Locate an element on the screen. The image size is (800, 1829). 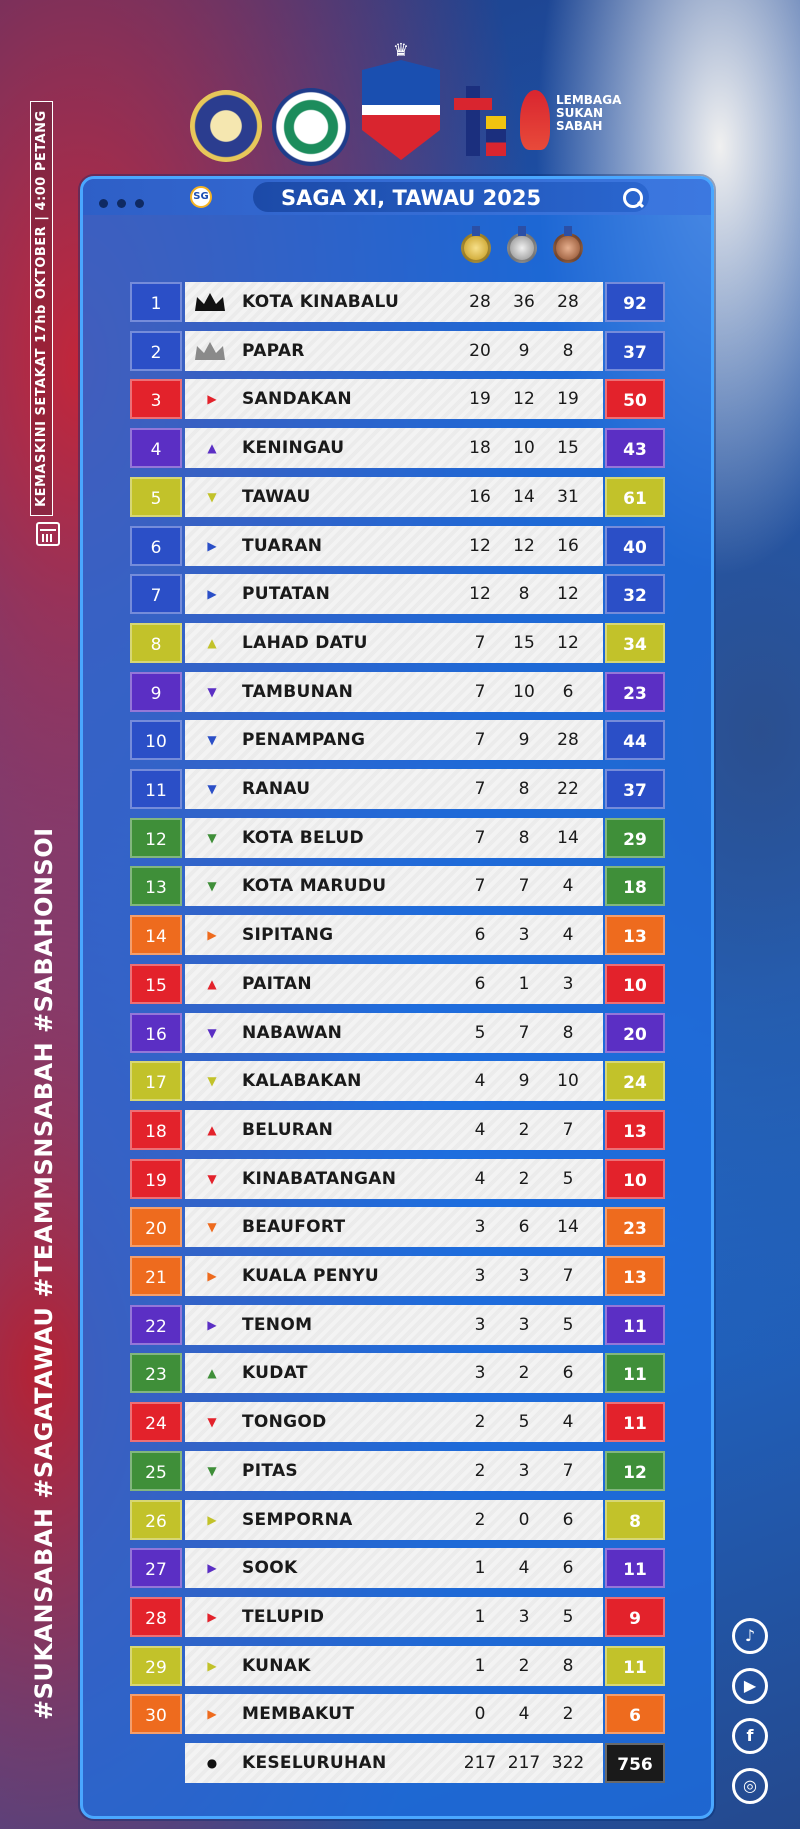
district-name: SIPITANG is located at coordinates (288, 935).